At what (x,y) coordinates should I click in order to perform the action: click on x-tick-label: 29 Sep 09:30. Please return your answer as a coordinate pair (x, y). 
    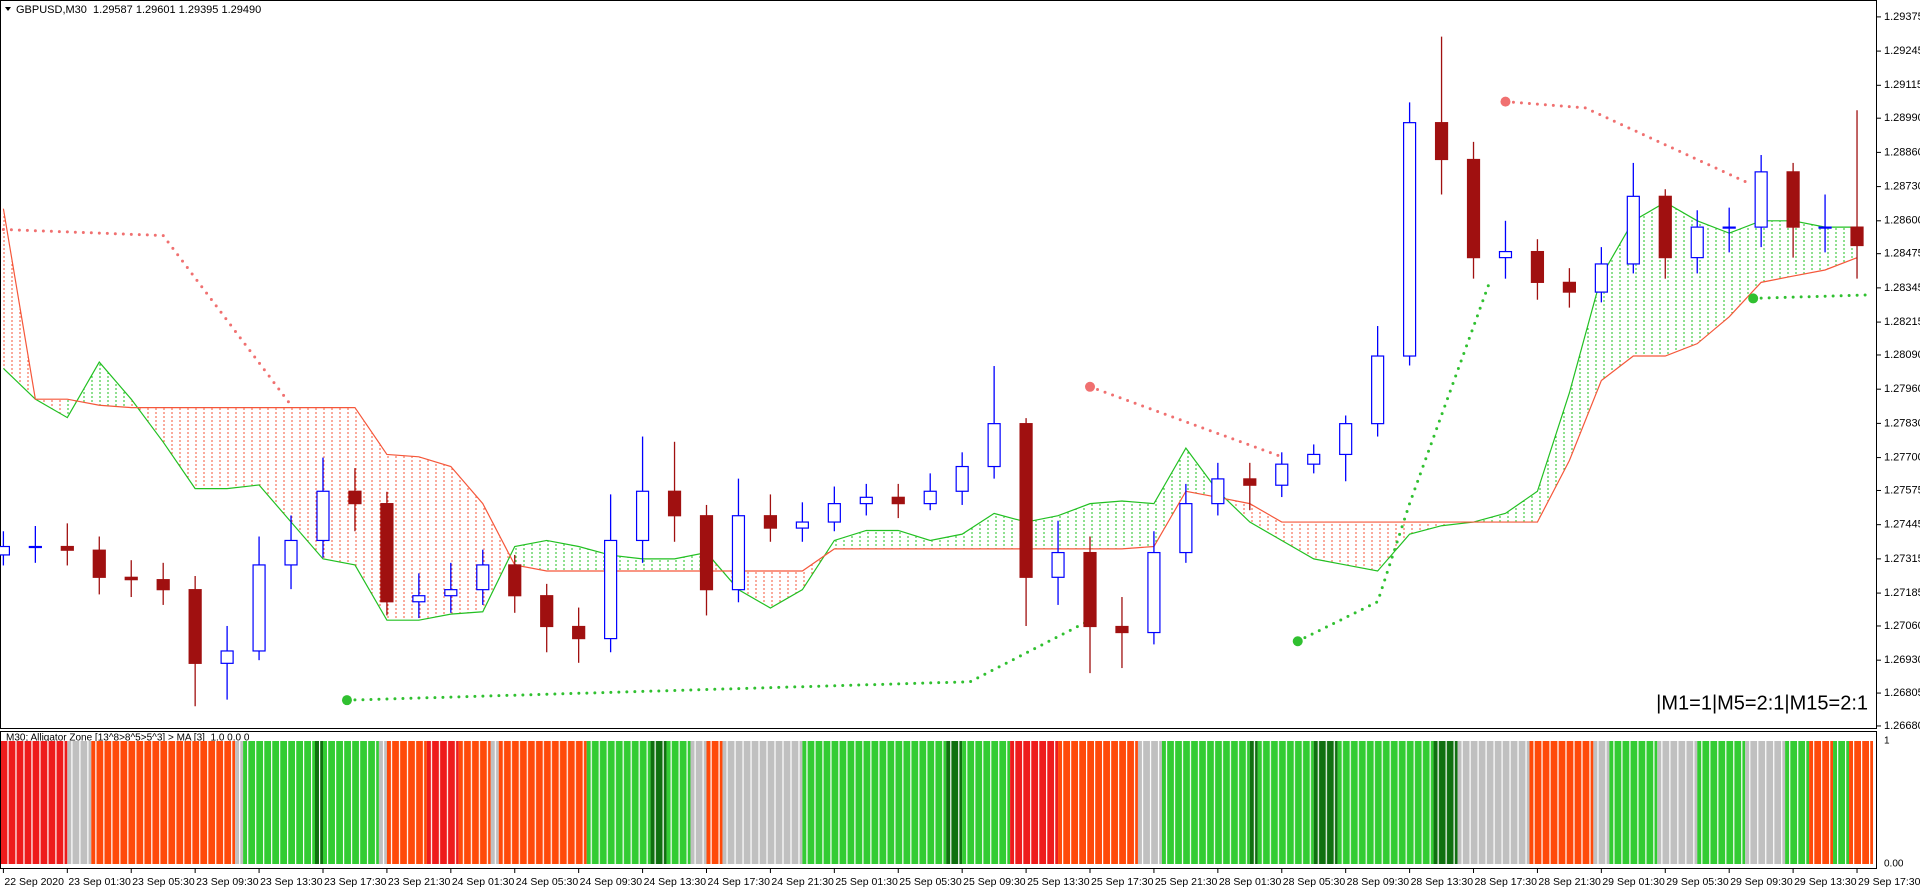
    Looking at the image, I should click on (1761, 882).